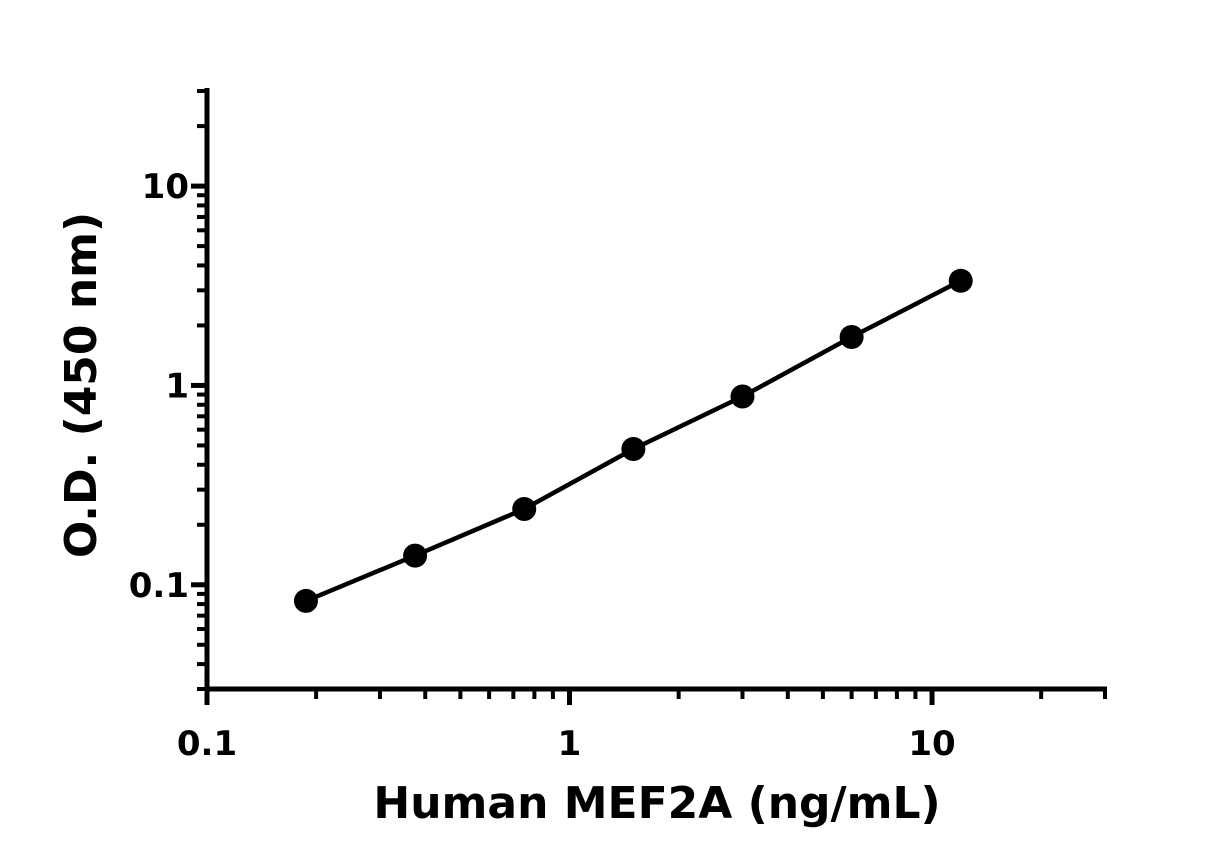  I want to click on y-tick-label: 1, so click(177, 386).